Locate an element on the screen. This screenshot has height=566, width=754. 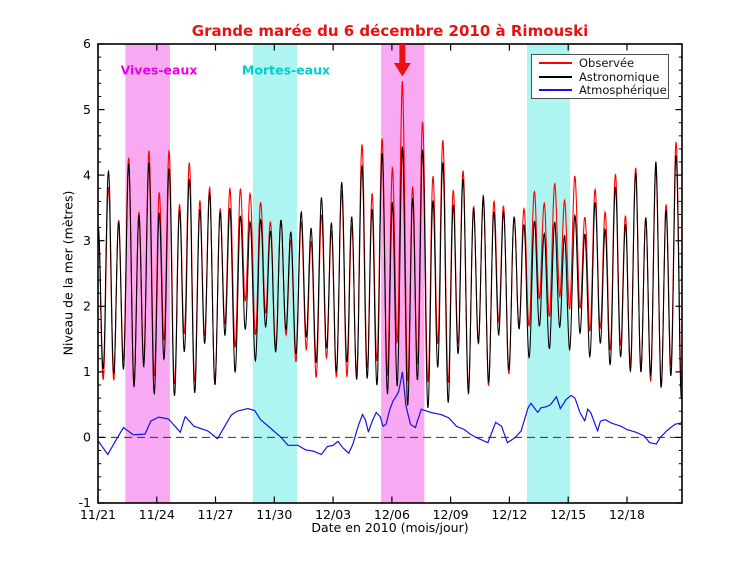
y-tick-label: 6 is located at coordinates (87, 43).